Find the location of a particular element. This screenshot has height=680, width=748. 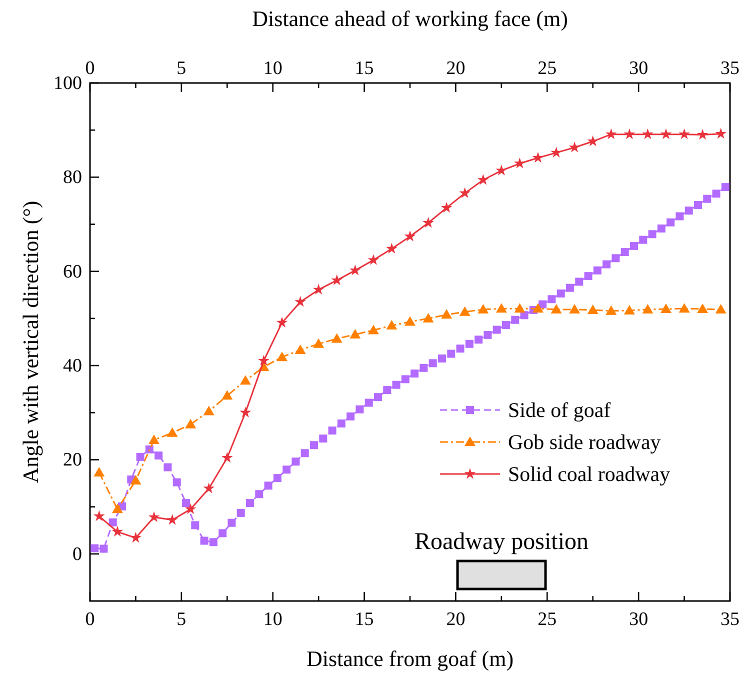

x-tick-label: 30 is located at coordinates (638, 68).